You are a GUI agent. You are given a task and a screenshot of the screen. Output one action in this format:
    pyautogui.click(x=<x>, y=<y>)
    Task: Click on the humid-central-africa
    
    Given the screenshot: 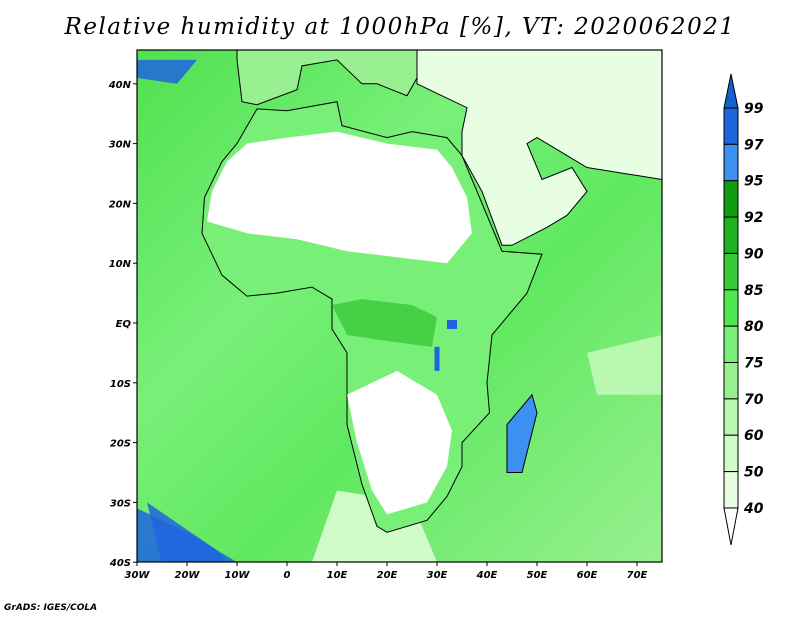 What is the action you would take?
    pyautogui.click(x=384, y=323)
    